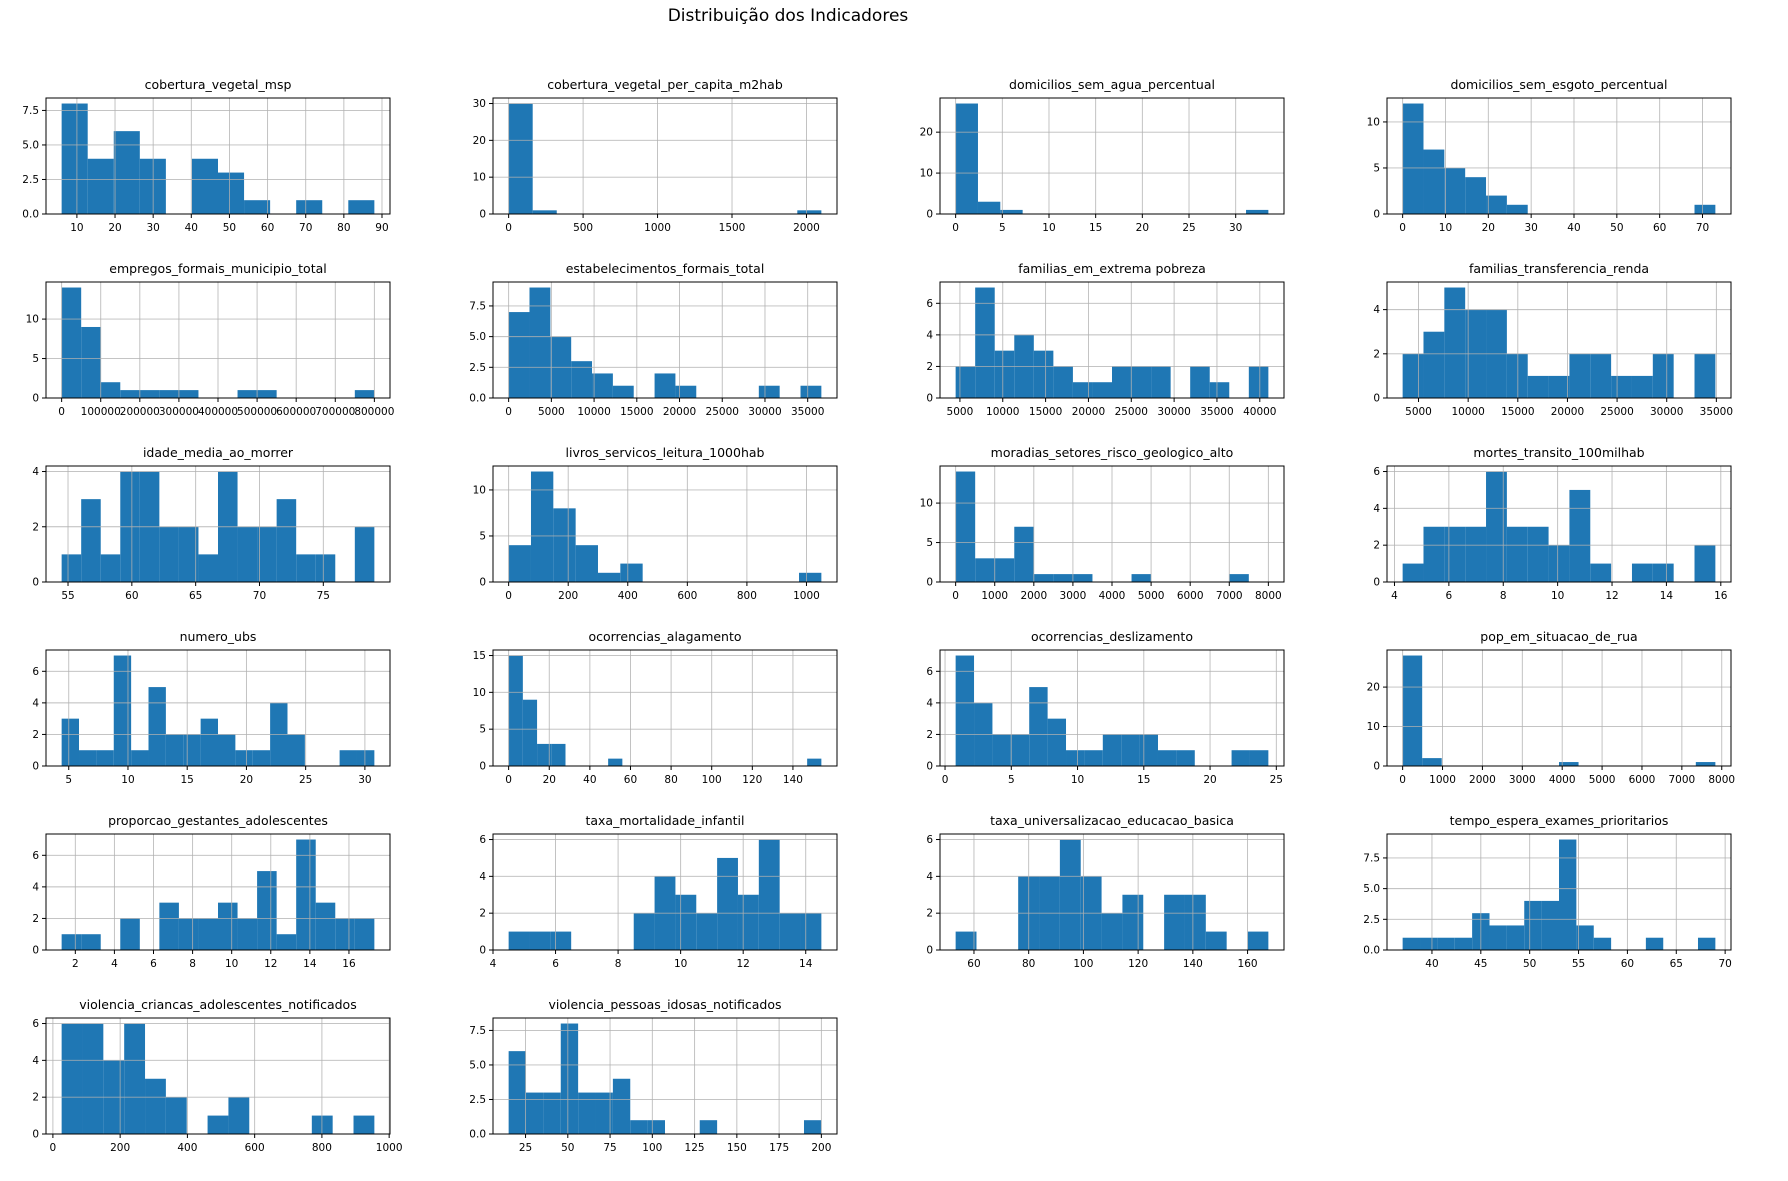 This screenshot has width=1788, height=1181. I want to click on x-tick-label: 50, so click(1616, 228).